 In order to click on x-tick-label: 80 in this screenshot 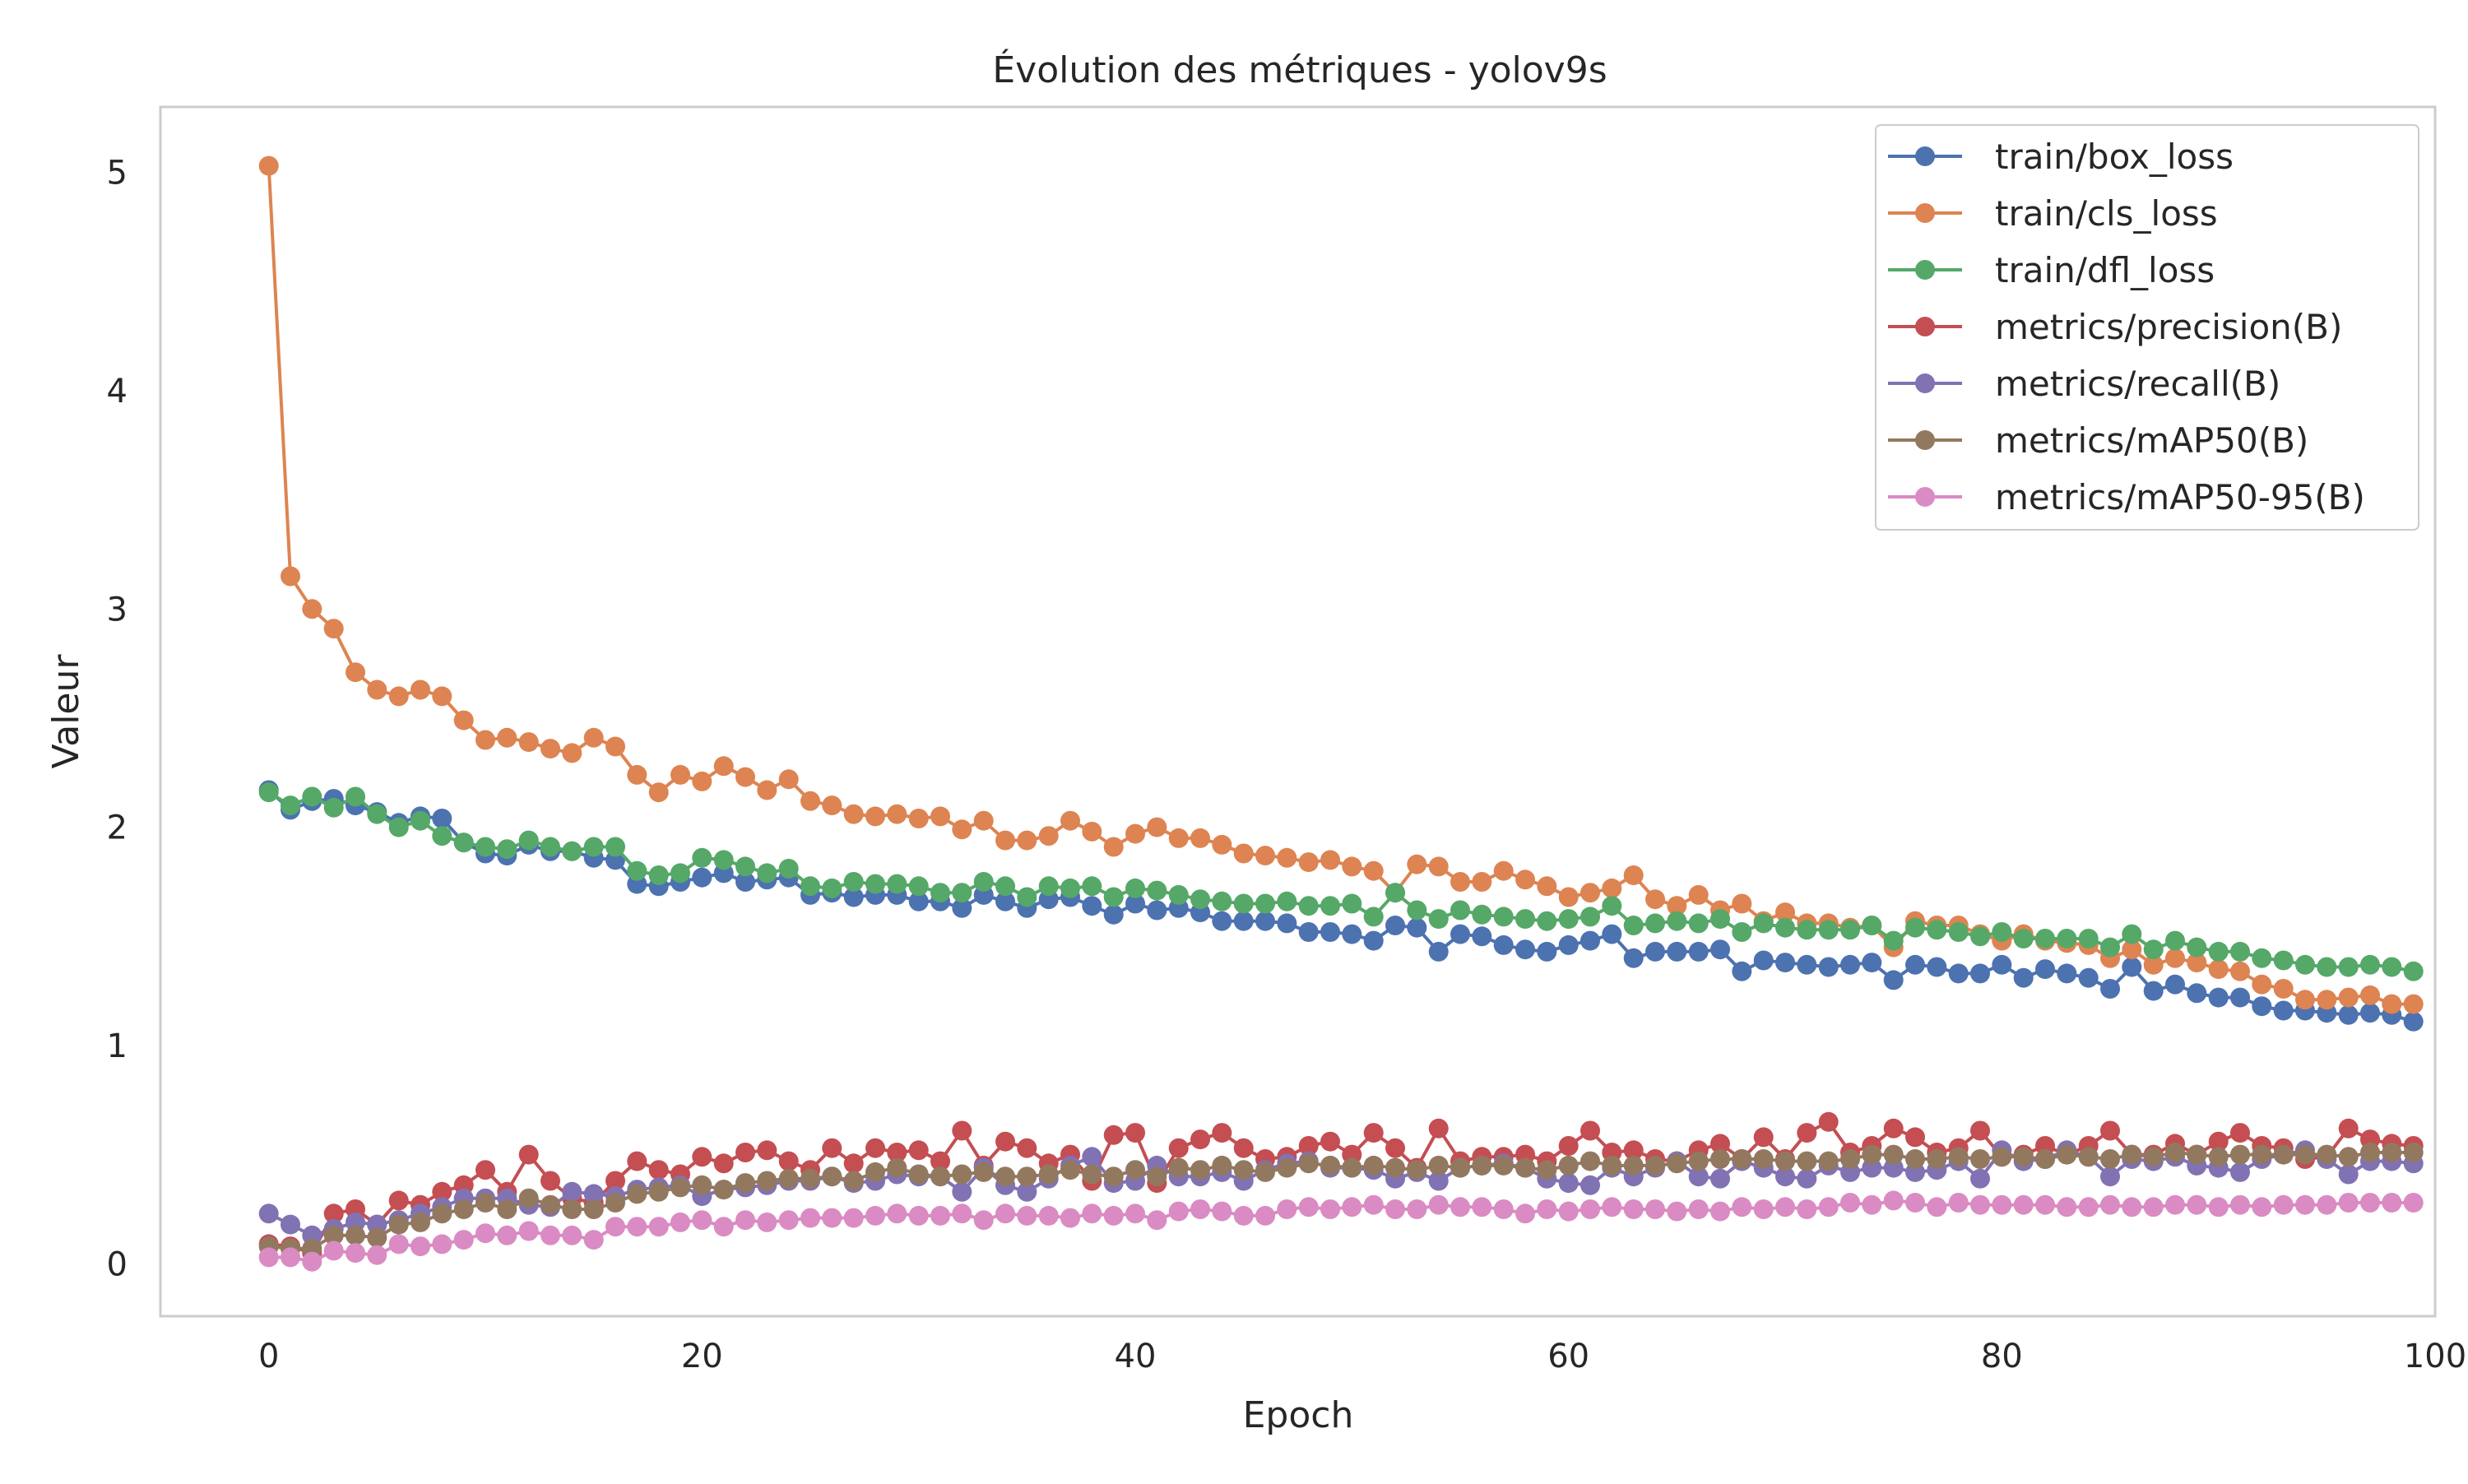, I will do `click(2002, 1356)`.